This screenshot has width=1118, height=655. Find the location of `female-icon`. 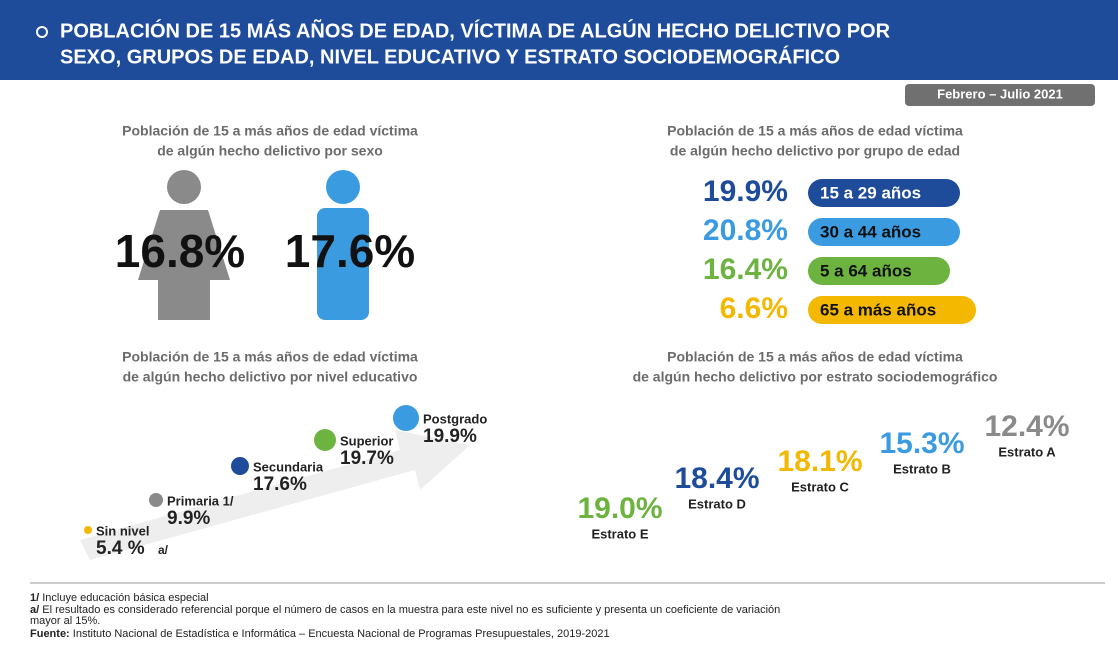

female-icon is located at coordinates (184, 245).